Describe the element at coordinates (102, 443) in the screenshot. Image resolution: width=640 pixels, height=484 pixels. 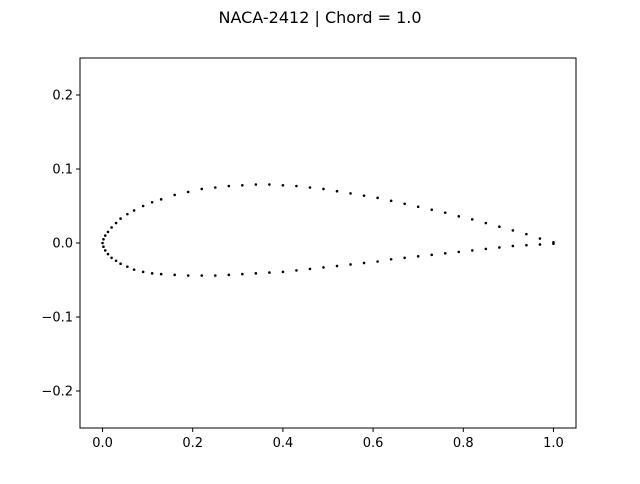
I see `x-tick-label: 0.0` at that location.